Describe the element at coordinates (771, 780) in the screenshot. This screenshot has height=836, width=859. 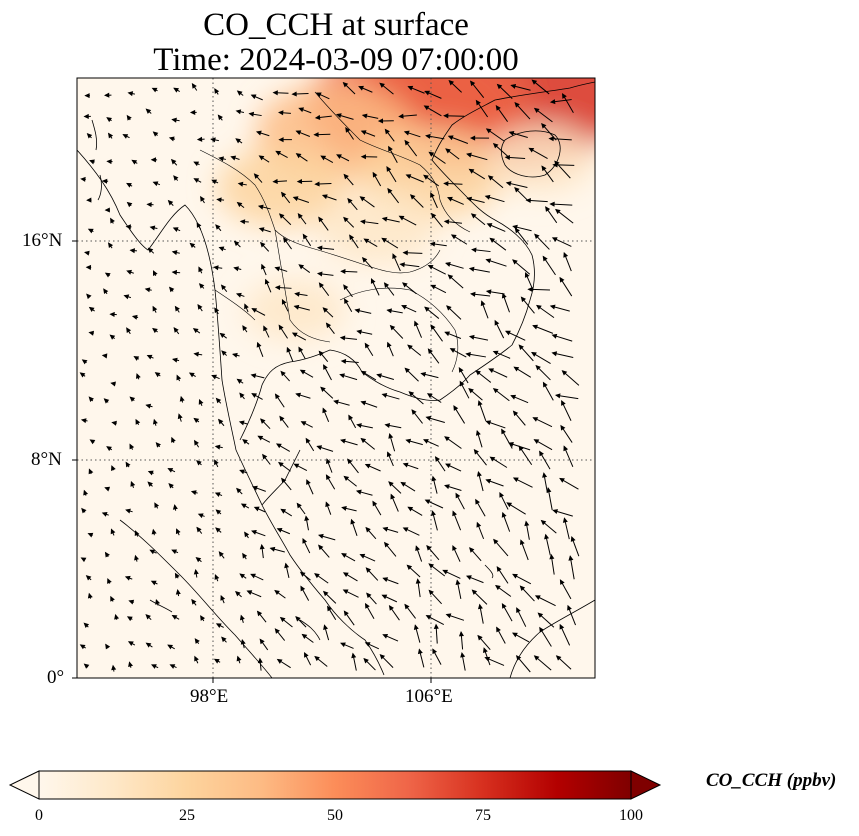
I see `colorbar-label: CO_CCH (ppbv)` at that location.